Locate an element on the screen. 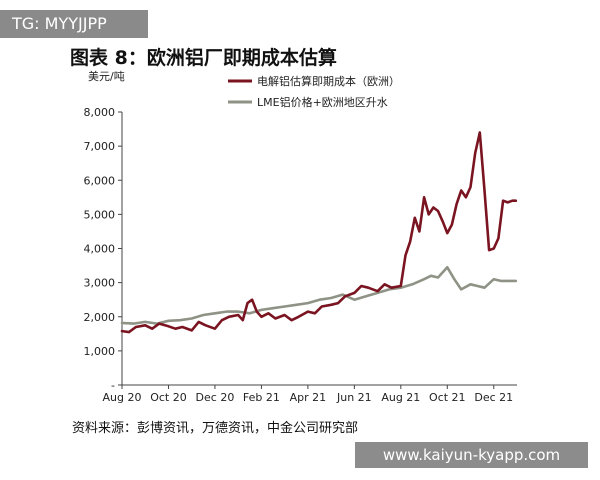 The width and height of the screenshot is (600, 480). x-tick-label: Aug 20 is located at coordinates (122, 397).